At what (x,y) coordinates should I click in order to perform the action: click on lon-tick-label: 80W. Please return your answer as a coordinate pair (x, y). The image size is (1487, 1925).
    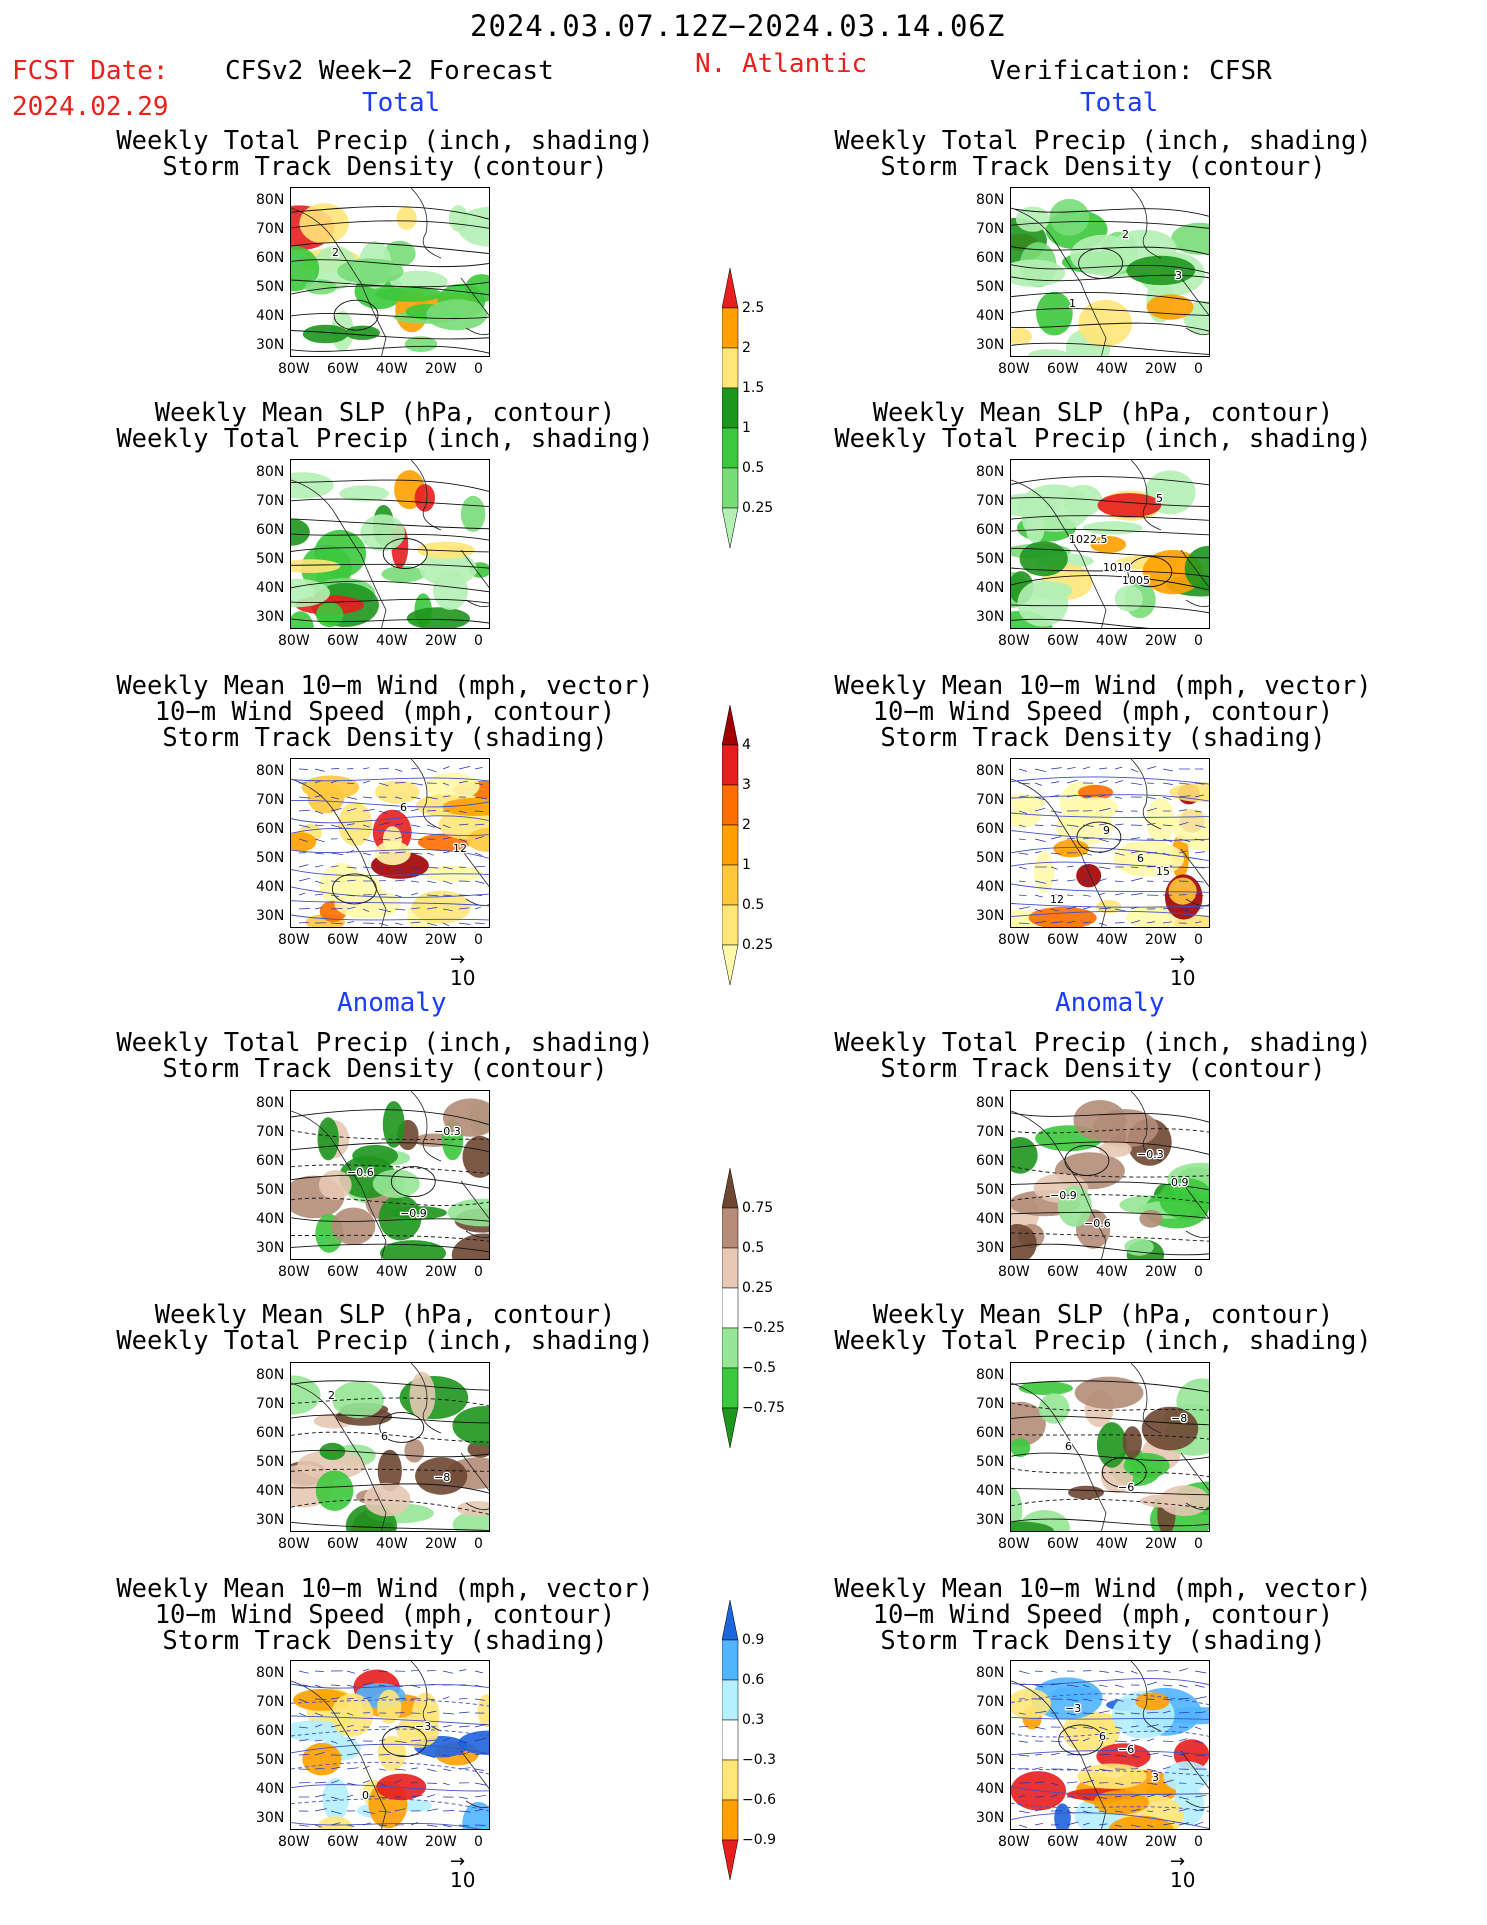
    Looking at the image, I should click on (294, 1544).